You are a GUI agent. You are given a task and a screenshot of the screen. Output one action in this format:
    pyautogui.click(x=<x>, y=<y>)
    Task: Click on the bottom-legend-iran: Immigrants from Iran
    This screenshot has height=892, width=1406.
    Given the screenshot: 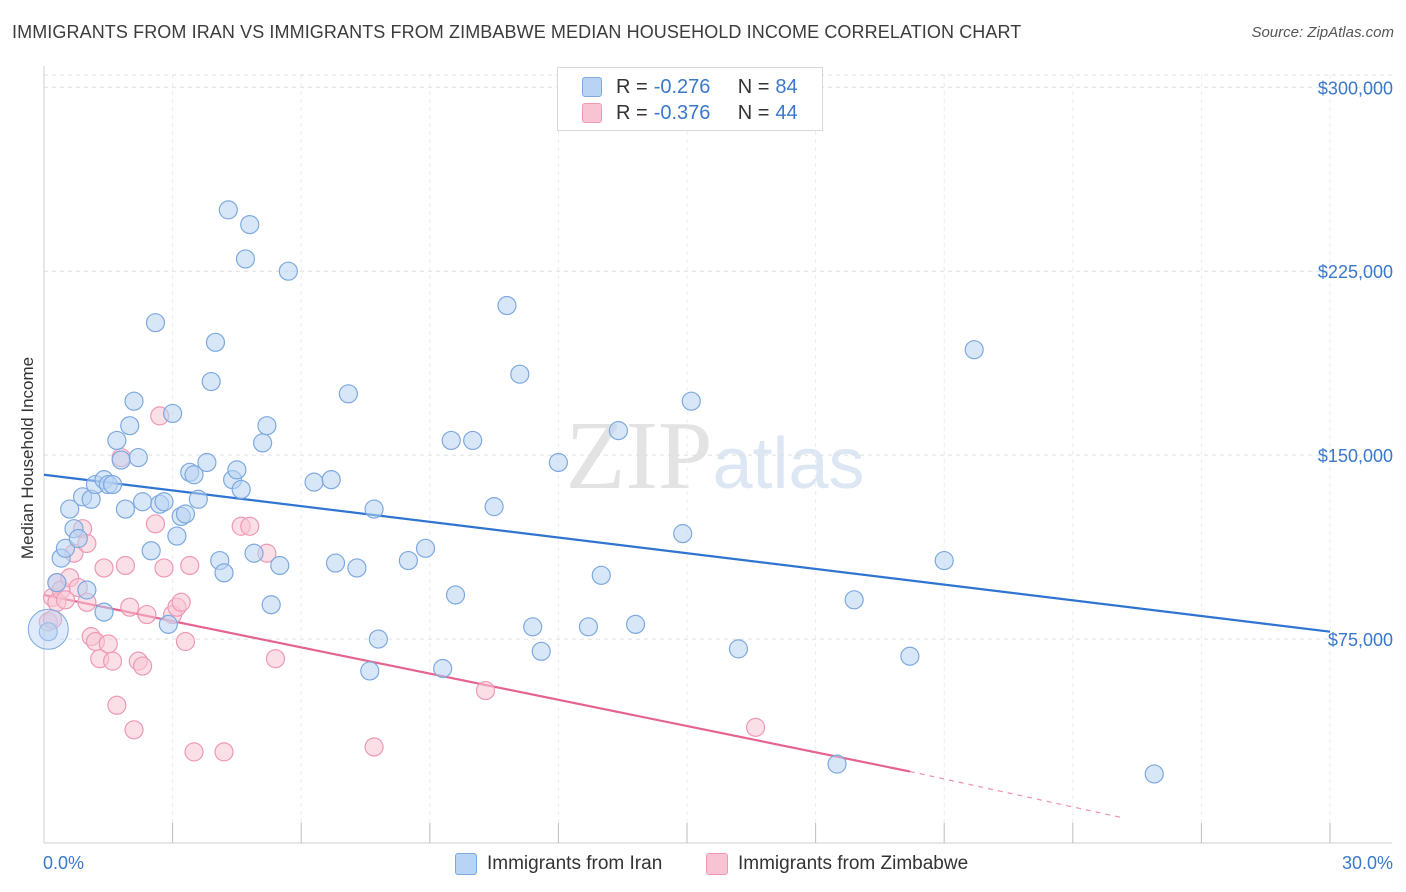 What is the action you would take?
    pyautogui.click(x=558, y=864)
    